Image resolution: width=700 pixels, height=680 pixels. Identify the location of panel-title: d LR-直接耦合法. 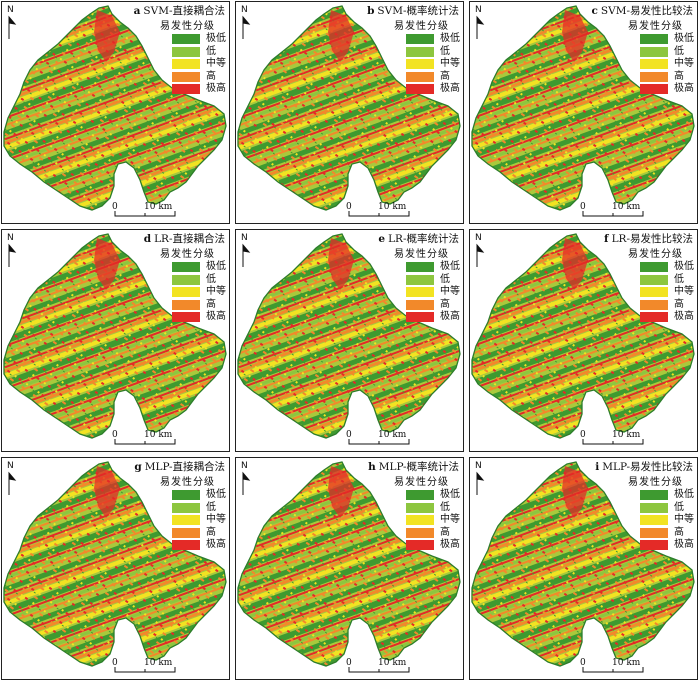
(113, 239).